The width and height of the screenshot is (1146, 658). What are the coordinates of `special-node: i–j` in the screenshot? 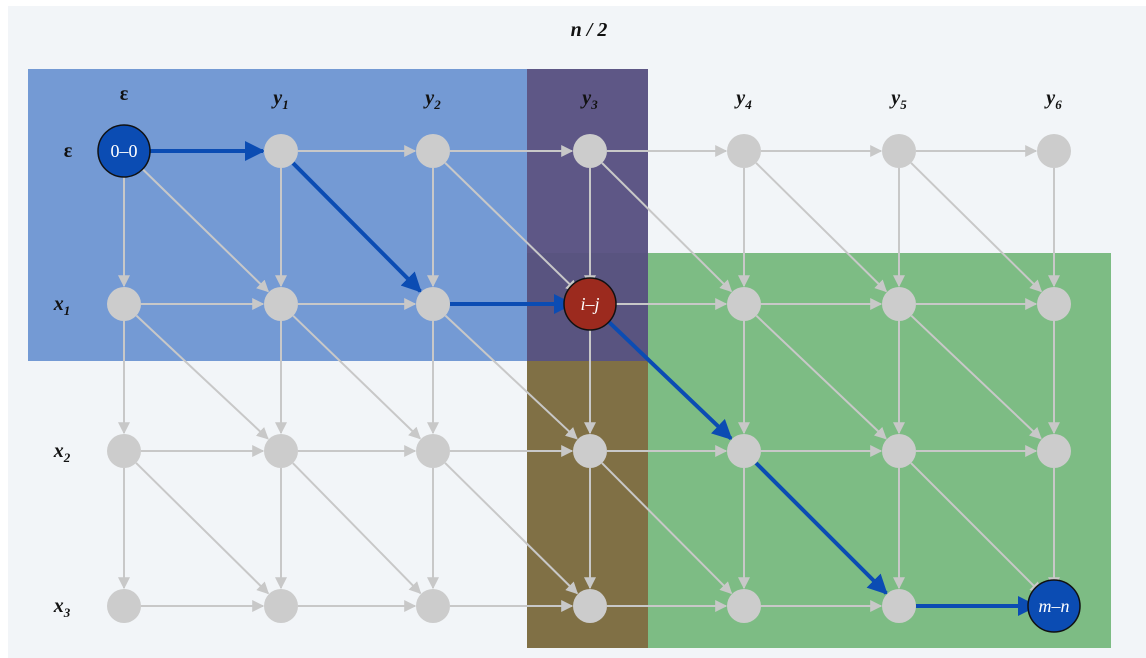 It's located at (590, 304).